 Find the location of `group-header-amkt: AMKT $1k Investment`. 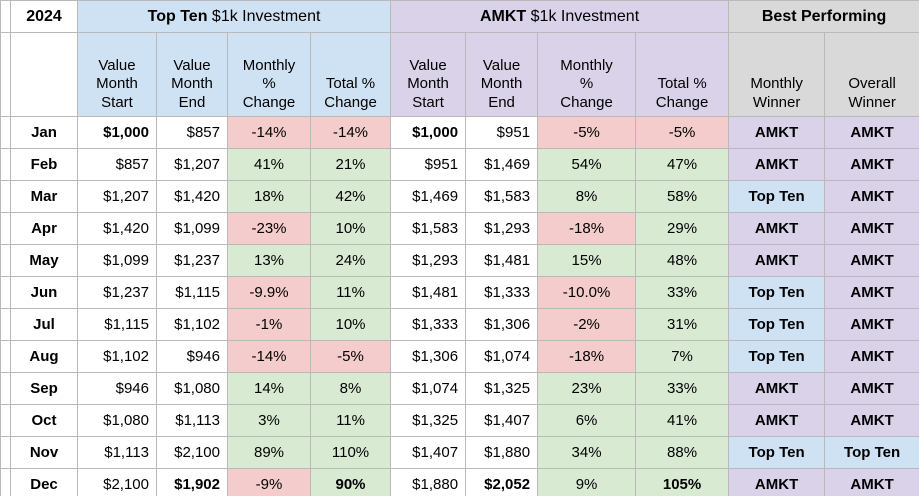

group-header-amkt: AMKT $1k Investment is located at coordinates (560, 16).